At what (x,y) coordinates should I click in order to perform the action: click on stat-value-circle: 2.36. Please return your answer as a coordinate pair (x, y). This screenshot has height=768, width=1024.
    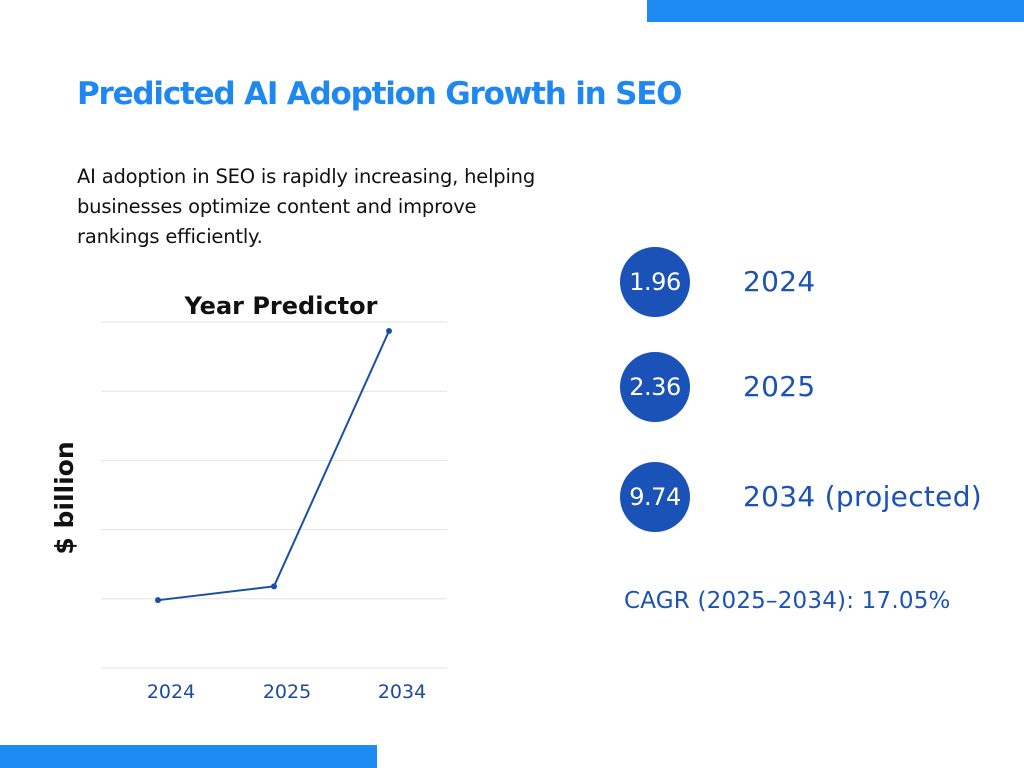
    Looking at the image, I should click on (655, 387).